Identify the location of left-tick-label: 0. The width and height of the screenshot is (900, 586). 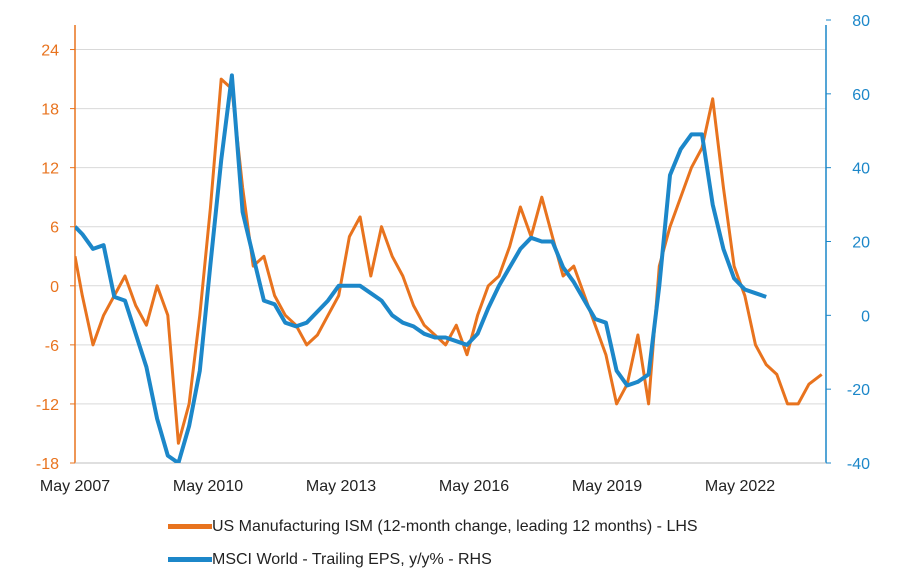
(54, 287).